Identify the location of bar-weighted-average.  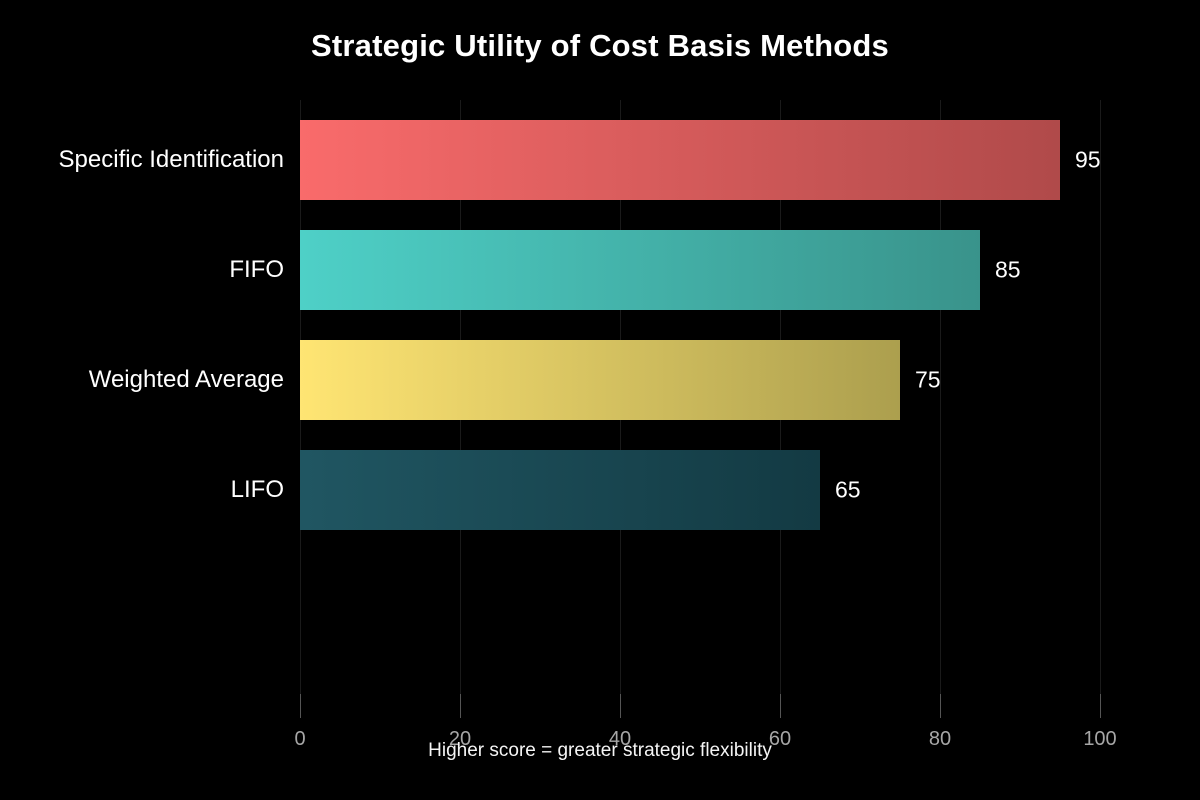
(600, 380).